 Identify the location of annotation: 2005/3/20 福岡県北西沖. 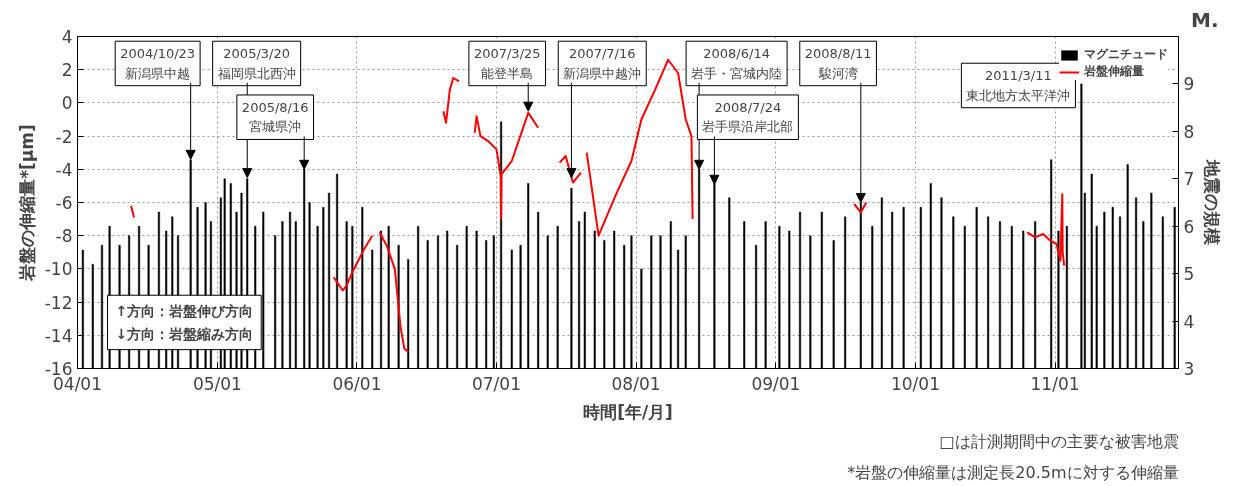
(256, 63).